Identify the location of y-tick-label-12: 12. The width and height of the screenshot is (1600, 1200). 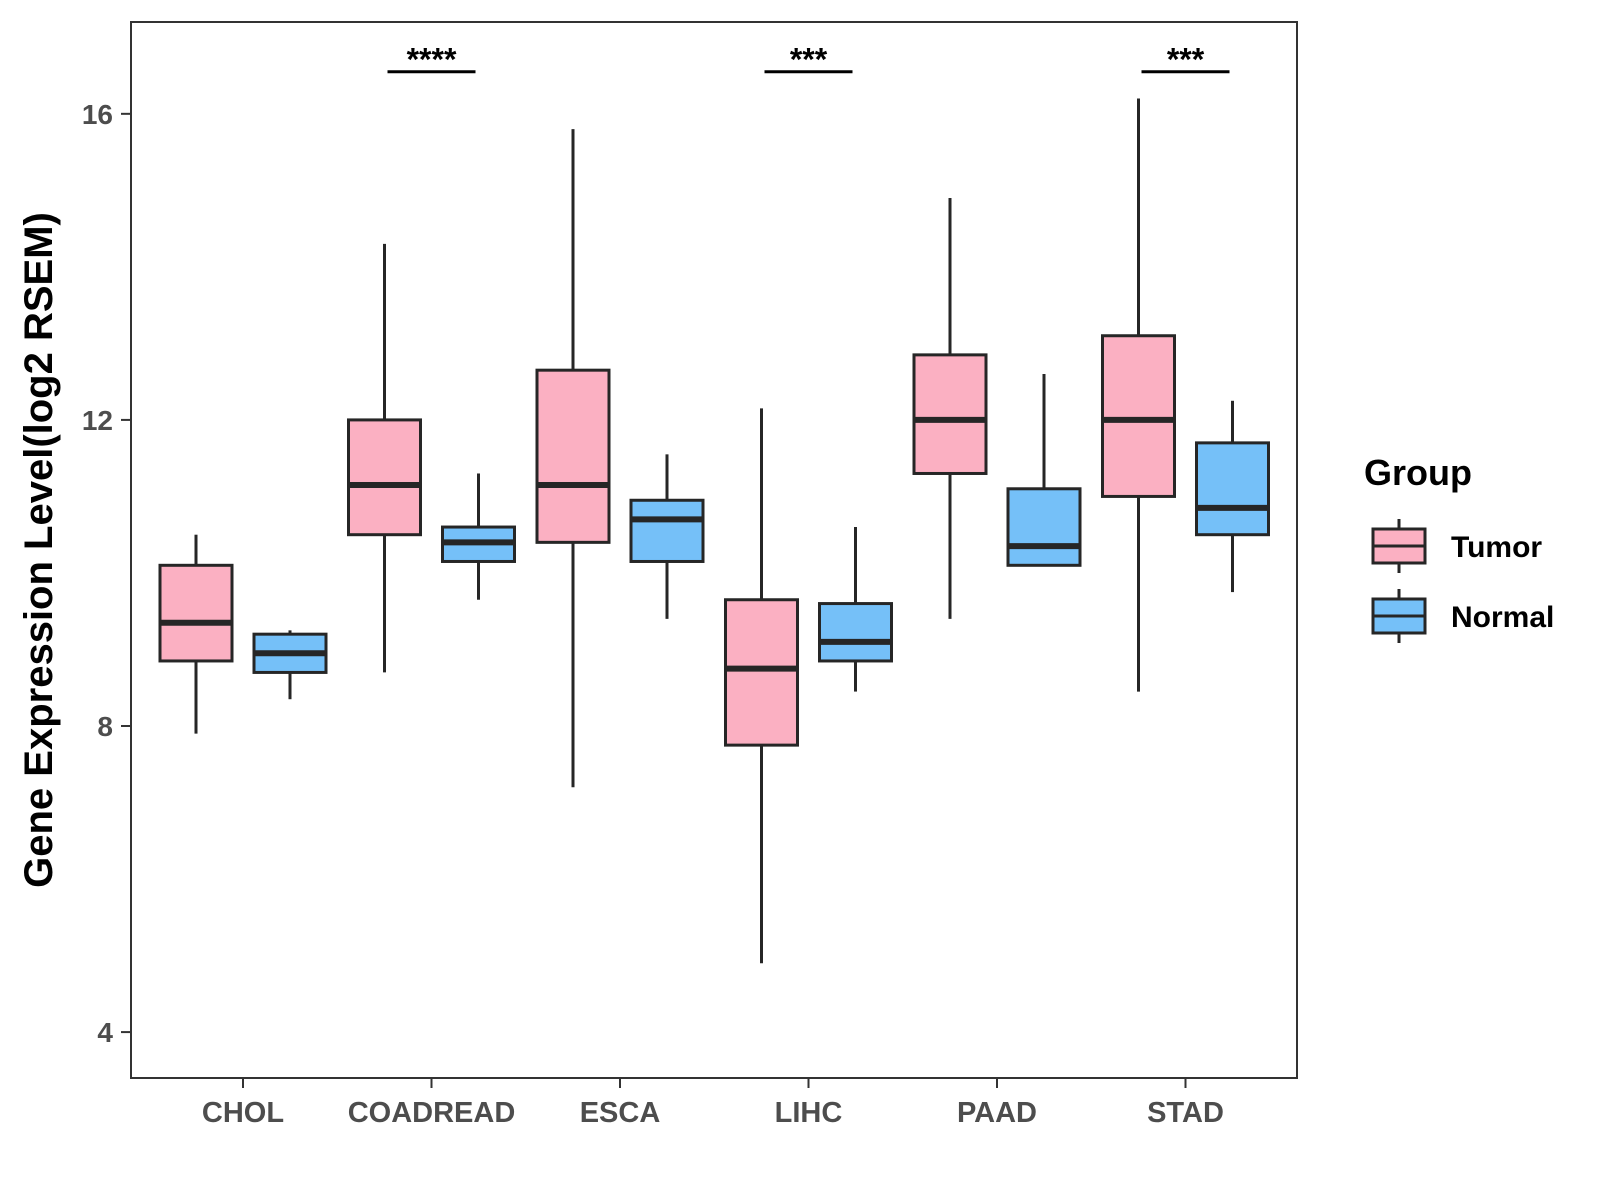
(97, 420).